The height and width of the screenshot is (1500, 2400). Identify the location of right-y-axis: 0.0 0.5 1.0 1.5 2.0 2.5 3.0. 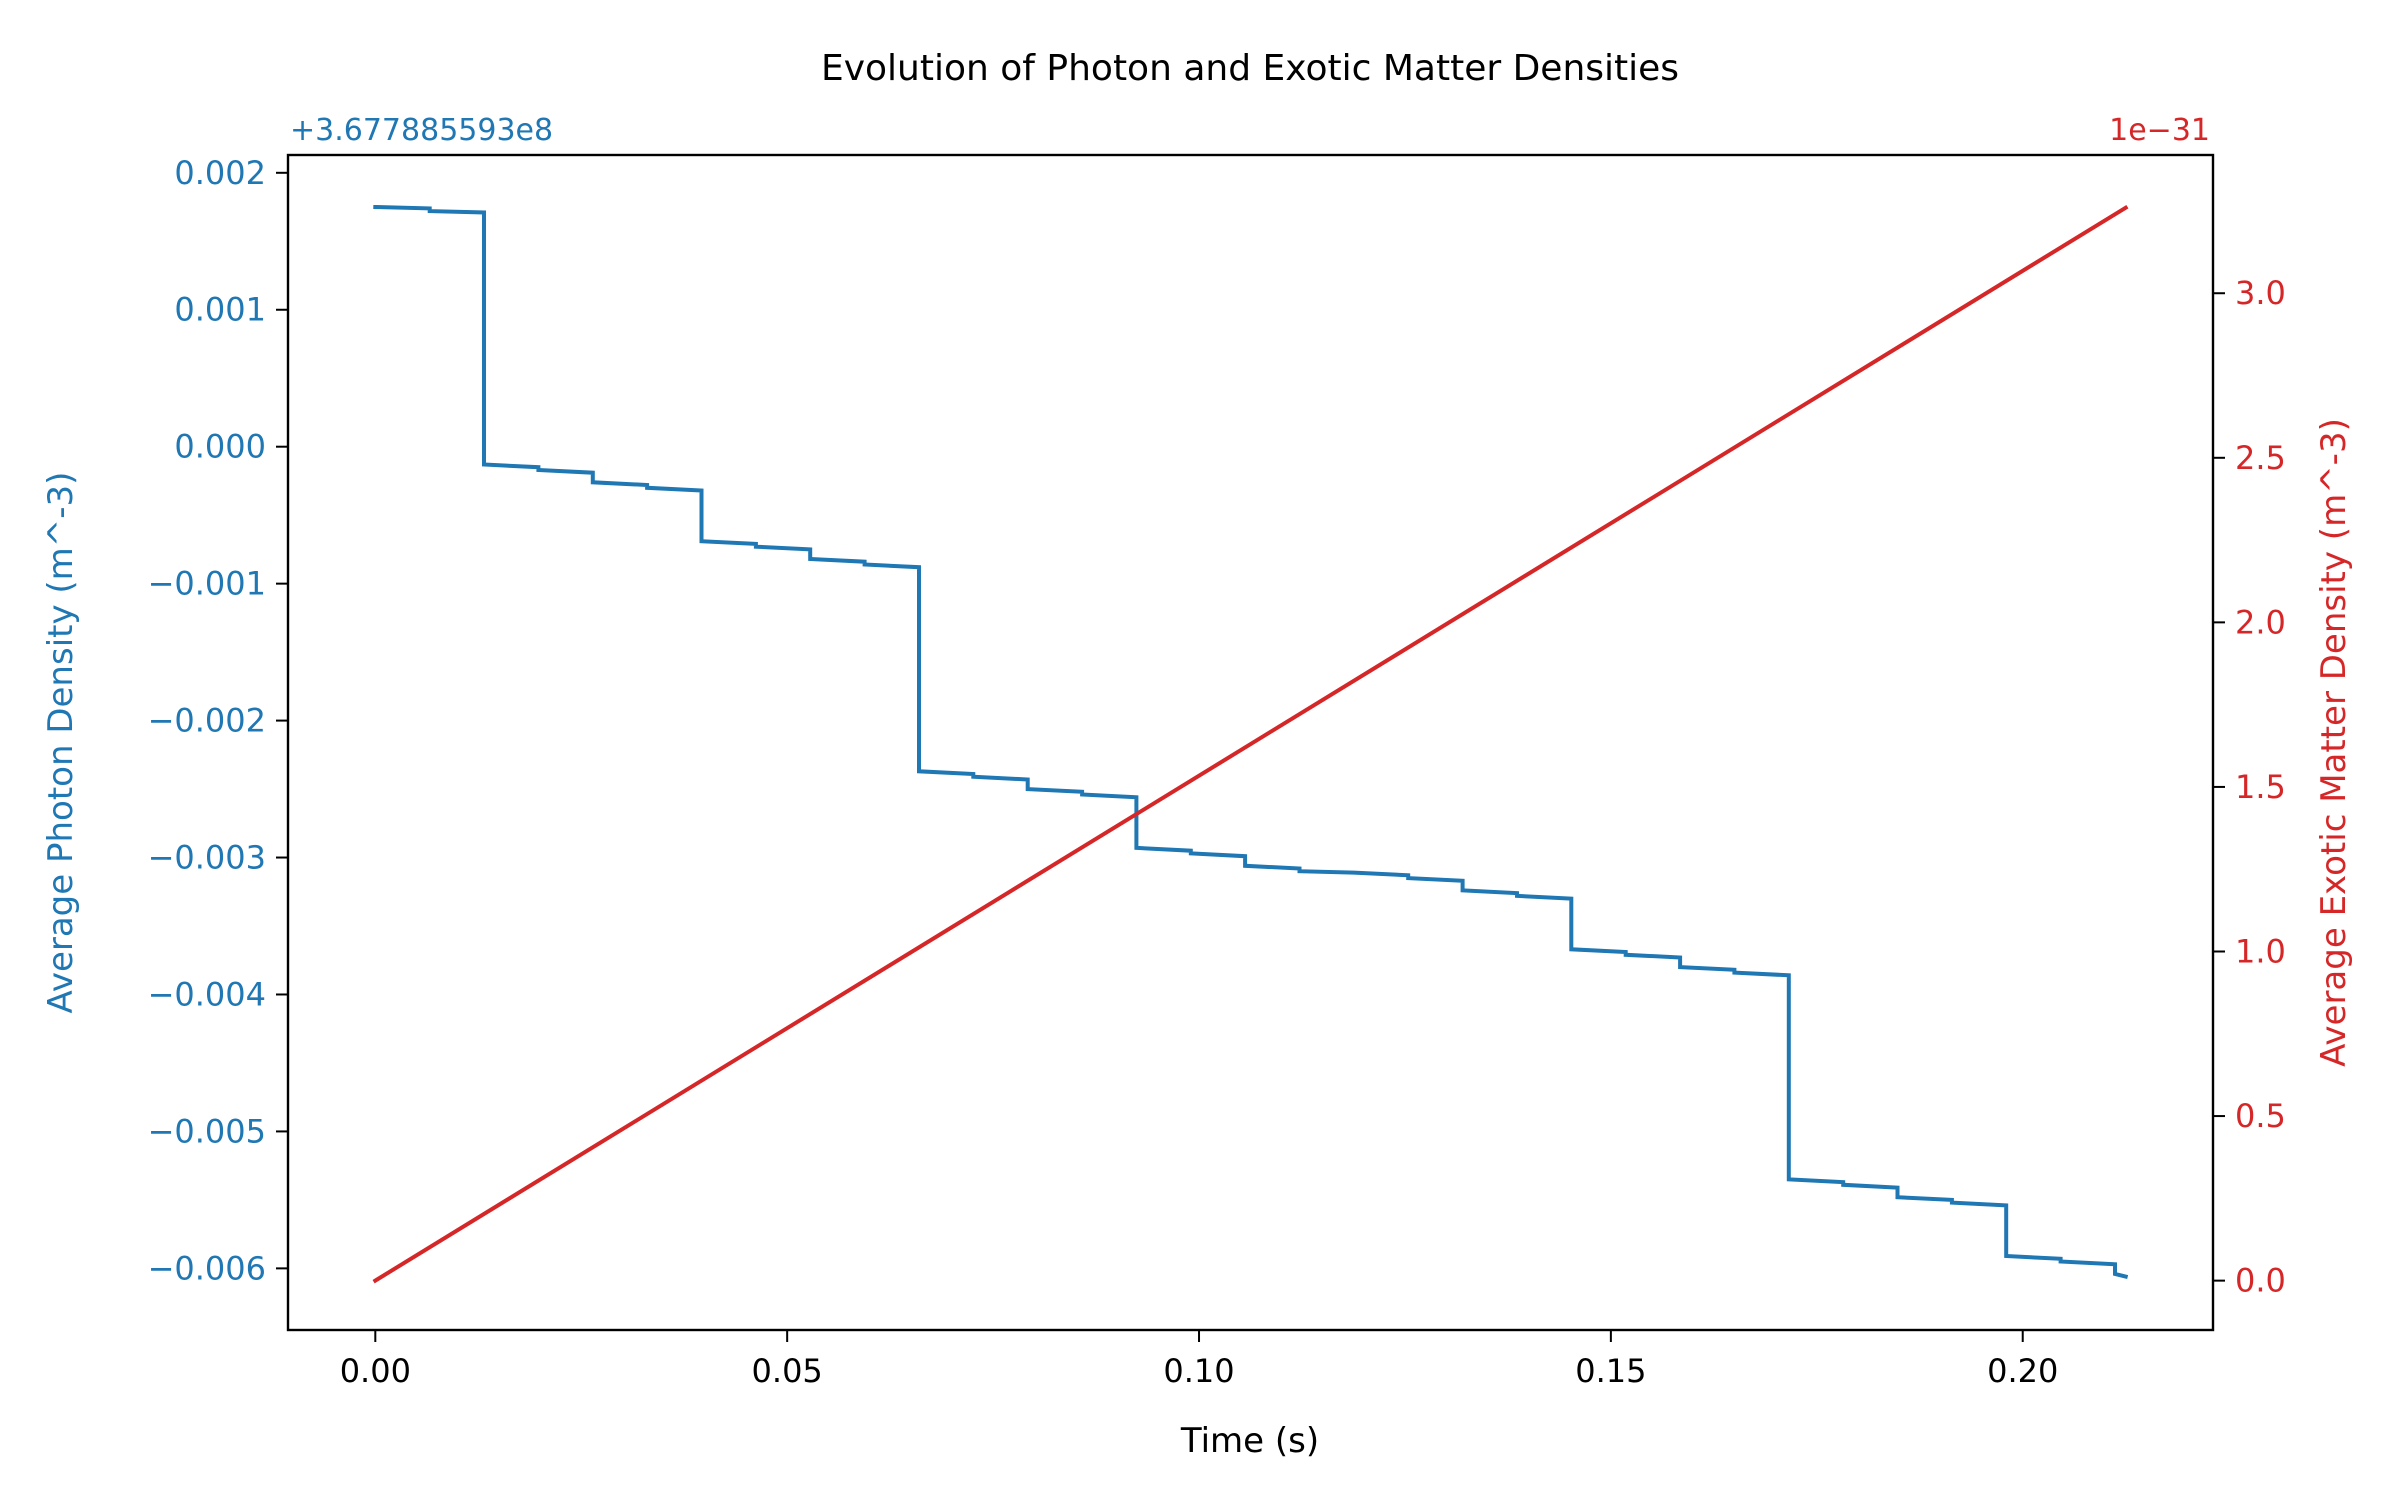
(2249, 787).